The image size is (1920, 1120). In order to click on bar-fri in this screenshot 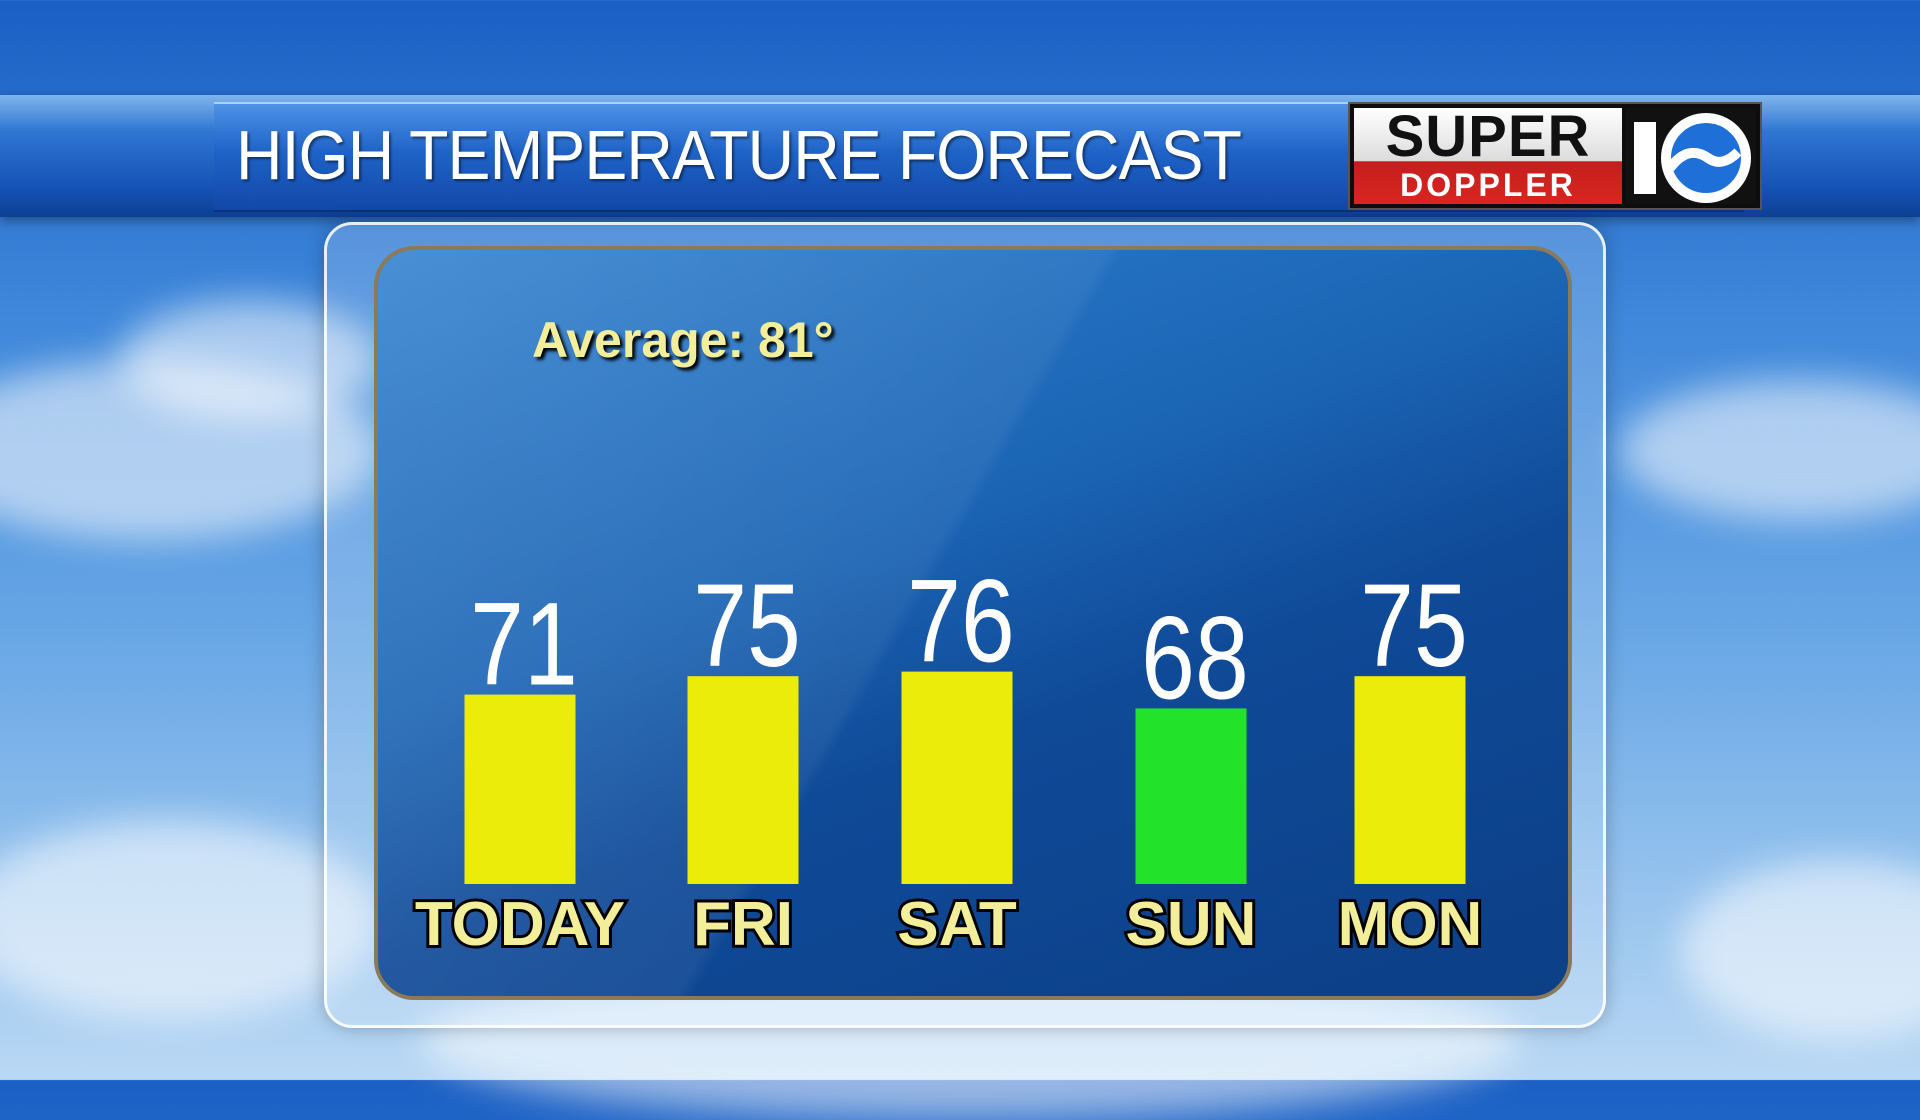, I will do `click(743, 780)`.